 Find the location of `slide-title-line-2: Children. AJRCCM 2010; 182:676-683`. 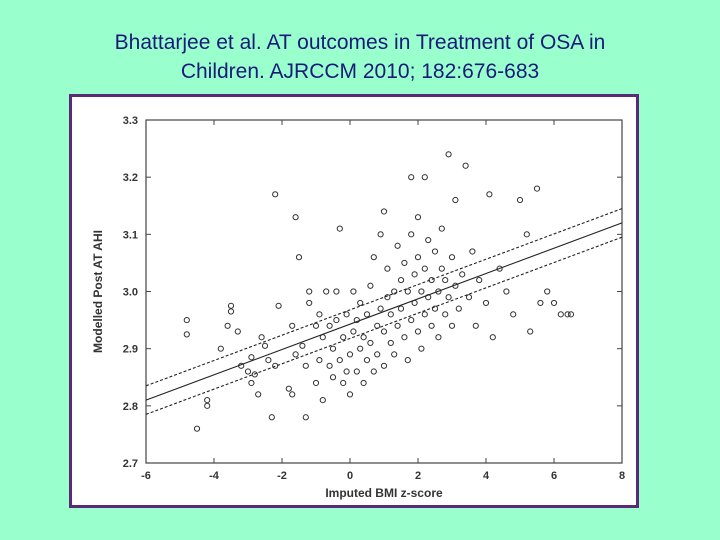

slide-title-line-2: Children. AJRCCM 2010; 182:676-683 is located at coordinates (360, 71).